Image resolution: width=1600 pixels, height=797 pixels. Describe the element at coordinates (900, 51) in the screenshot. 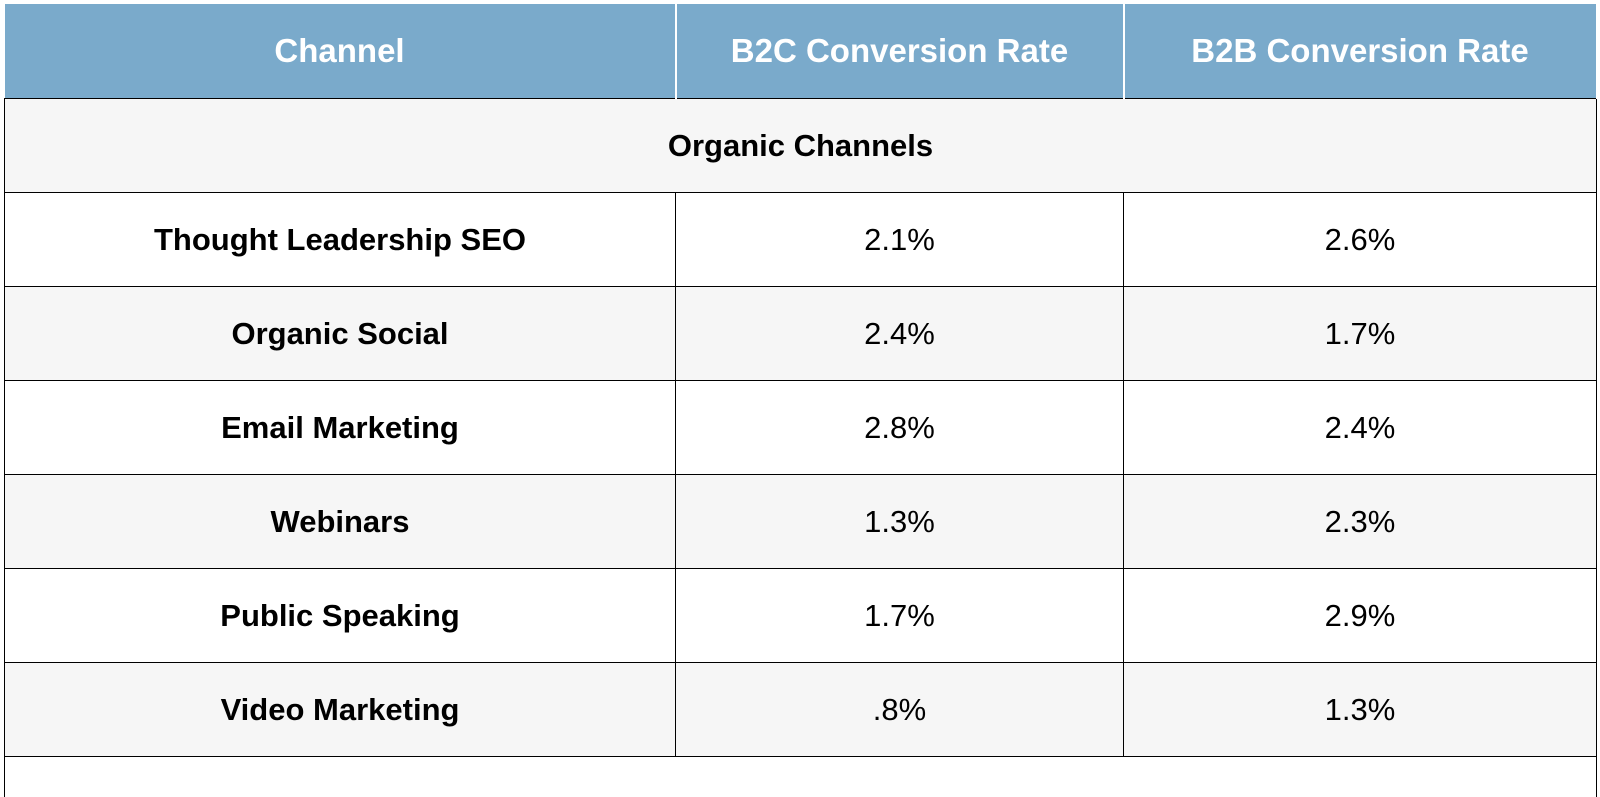

I see `header-b2c-conversion-rate: B2C Conversion Rate` at that location.